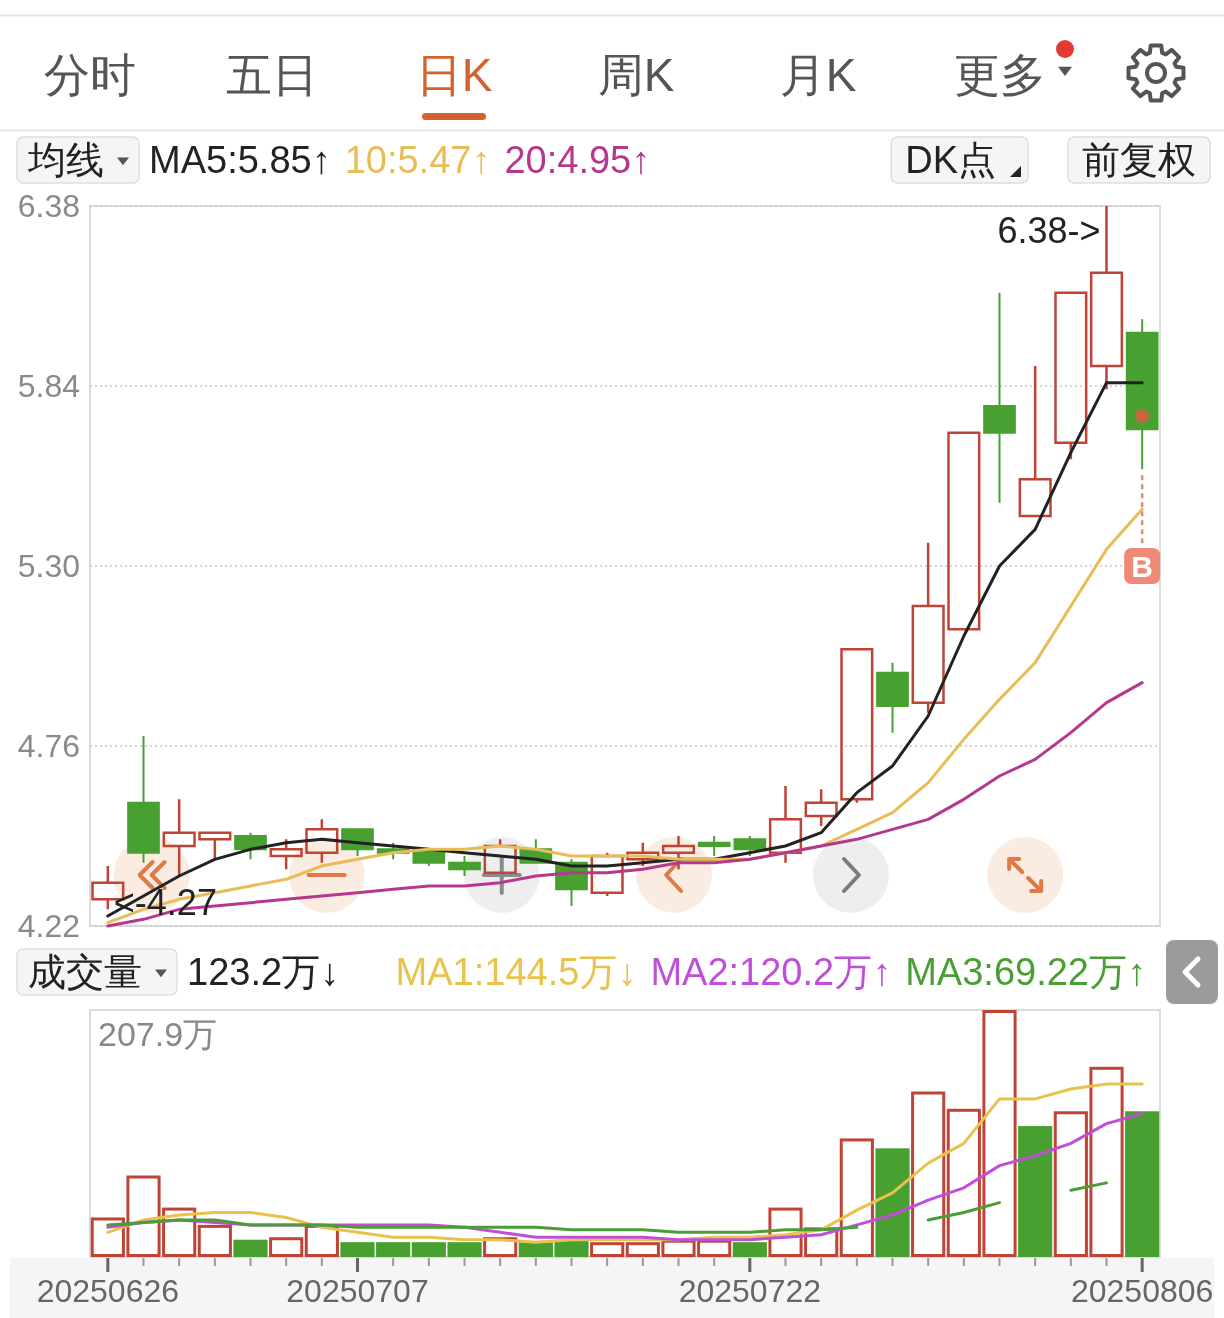 The width and height of the screenshot is (1224, 1318). I want to click on category-label: 日K, so click(454, 75).